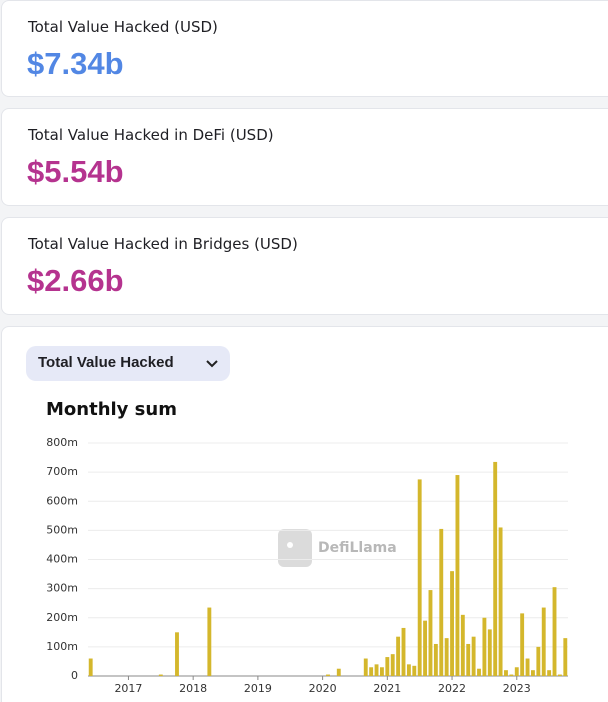  What do you see at coordinates (75, 63) in the screenshot?
I see `stat-value: $7.34b` at bounding box center [75, 63].